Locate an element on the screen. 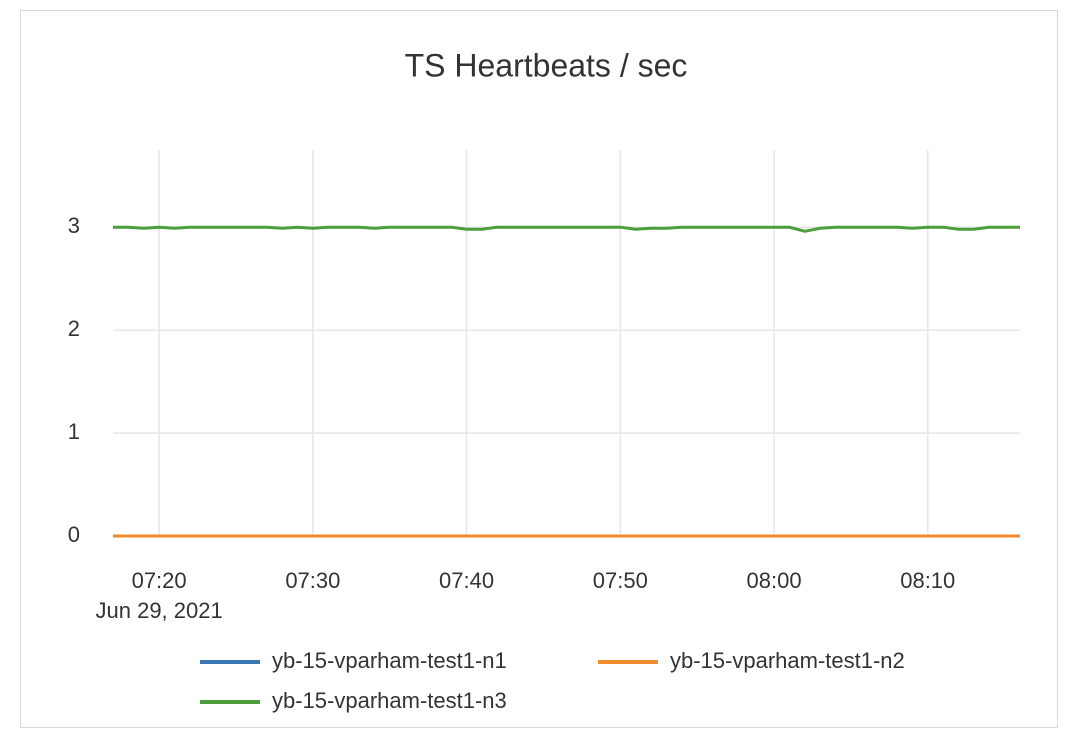 This screenshot has height=736, width=1078. y-tick-label: 2 is located at coordinates (74, 328).